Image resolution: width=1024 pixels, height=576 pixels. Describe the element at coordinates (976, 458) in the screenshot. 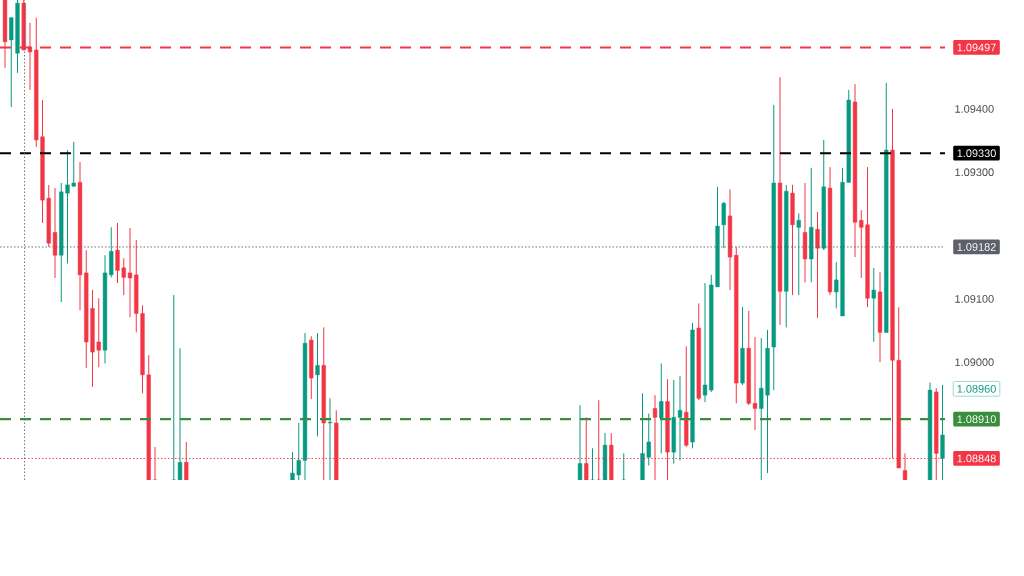

I see `ref-line-label: 1.08848` at that location.